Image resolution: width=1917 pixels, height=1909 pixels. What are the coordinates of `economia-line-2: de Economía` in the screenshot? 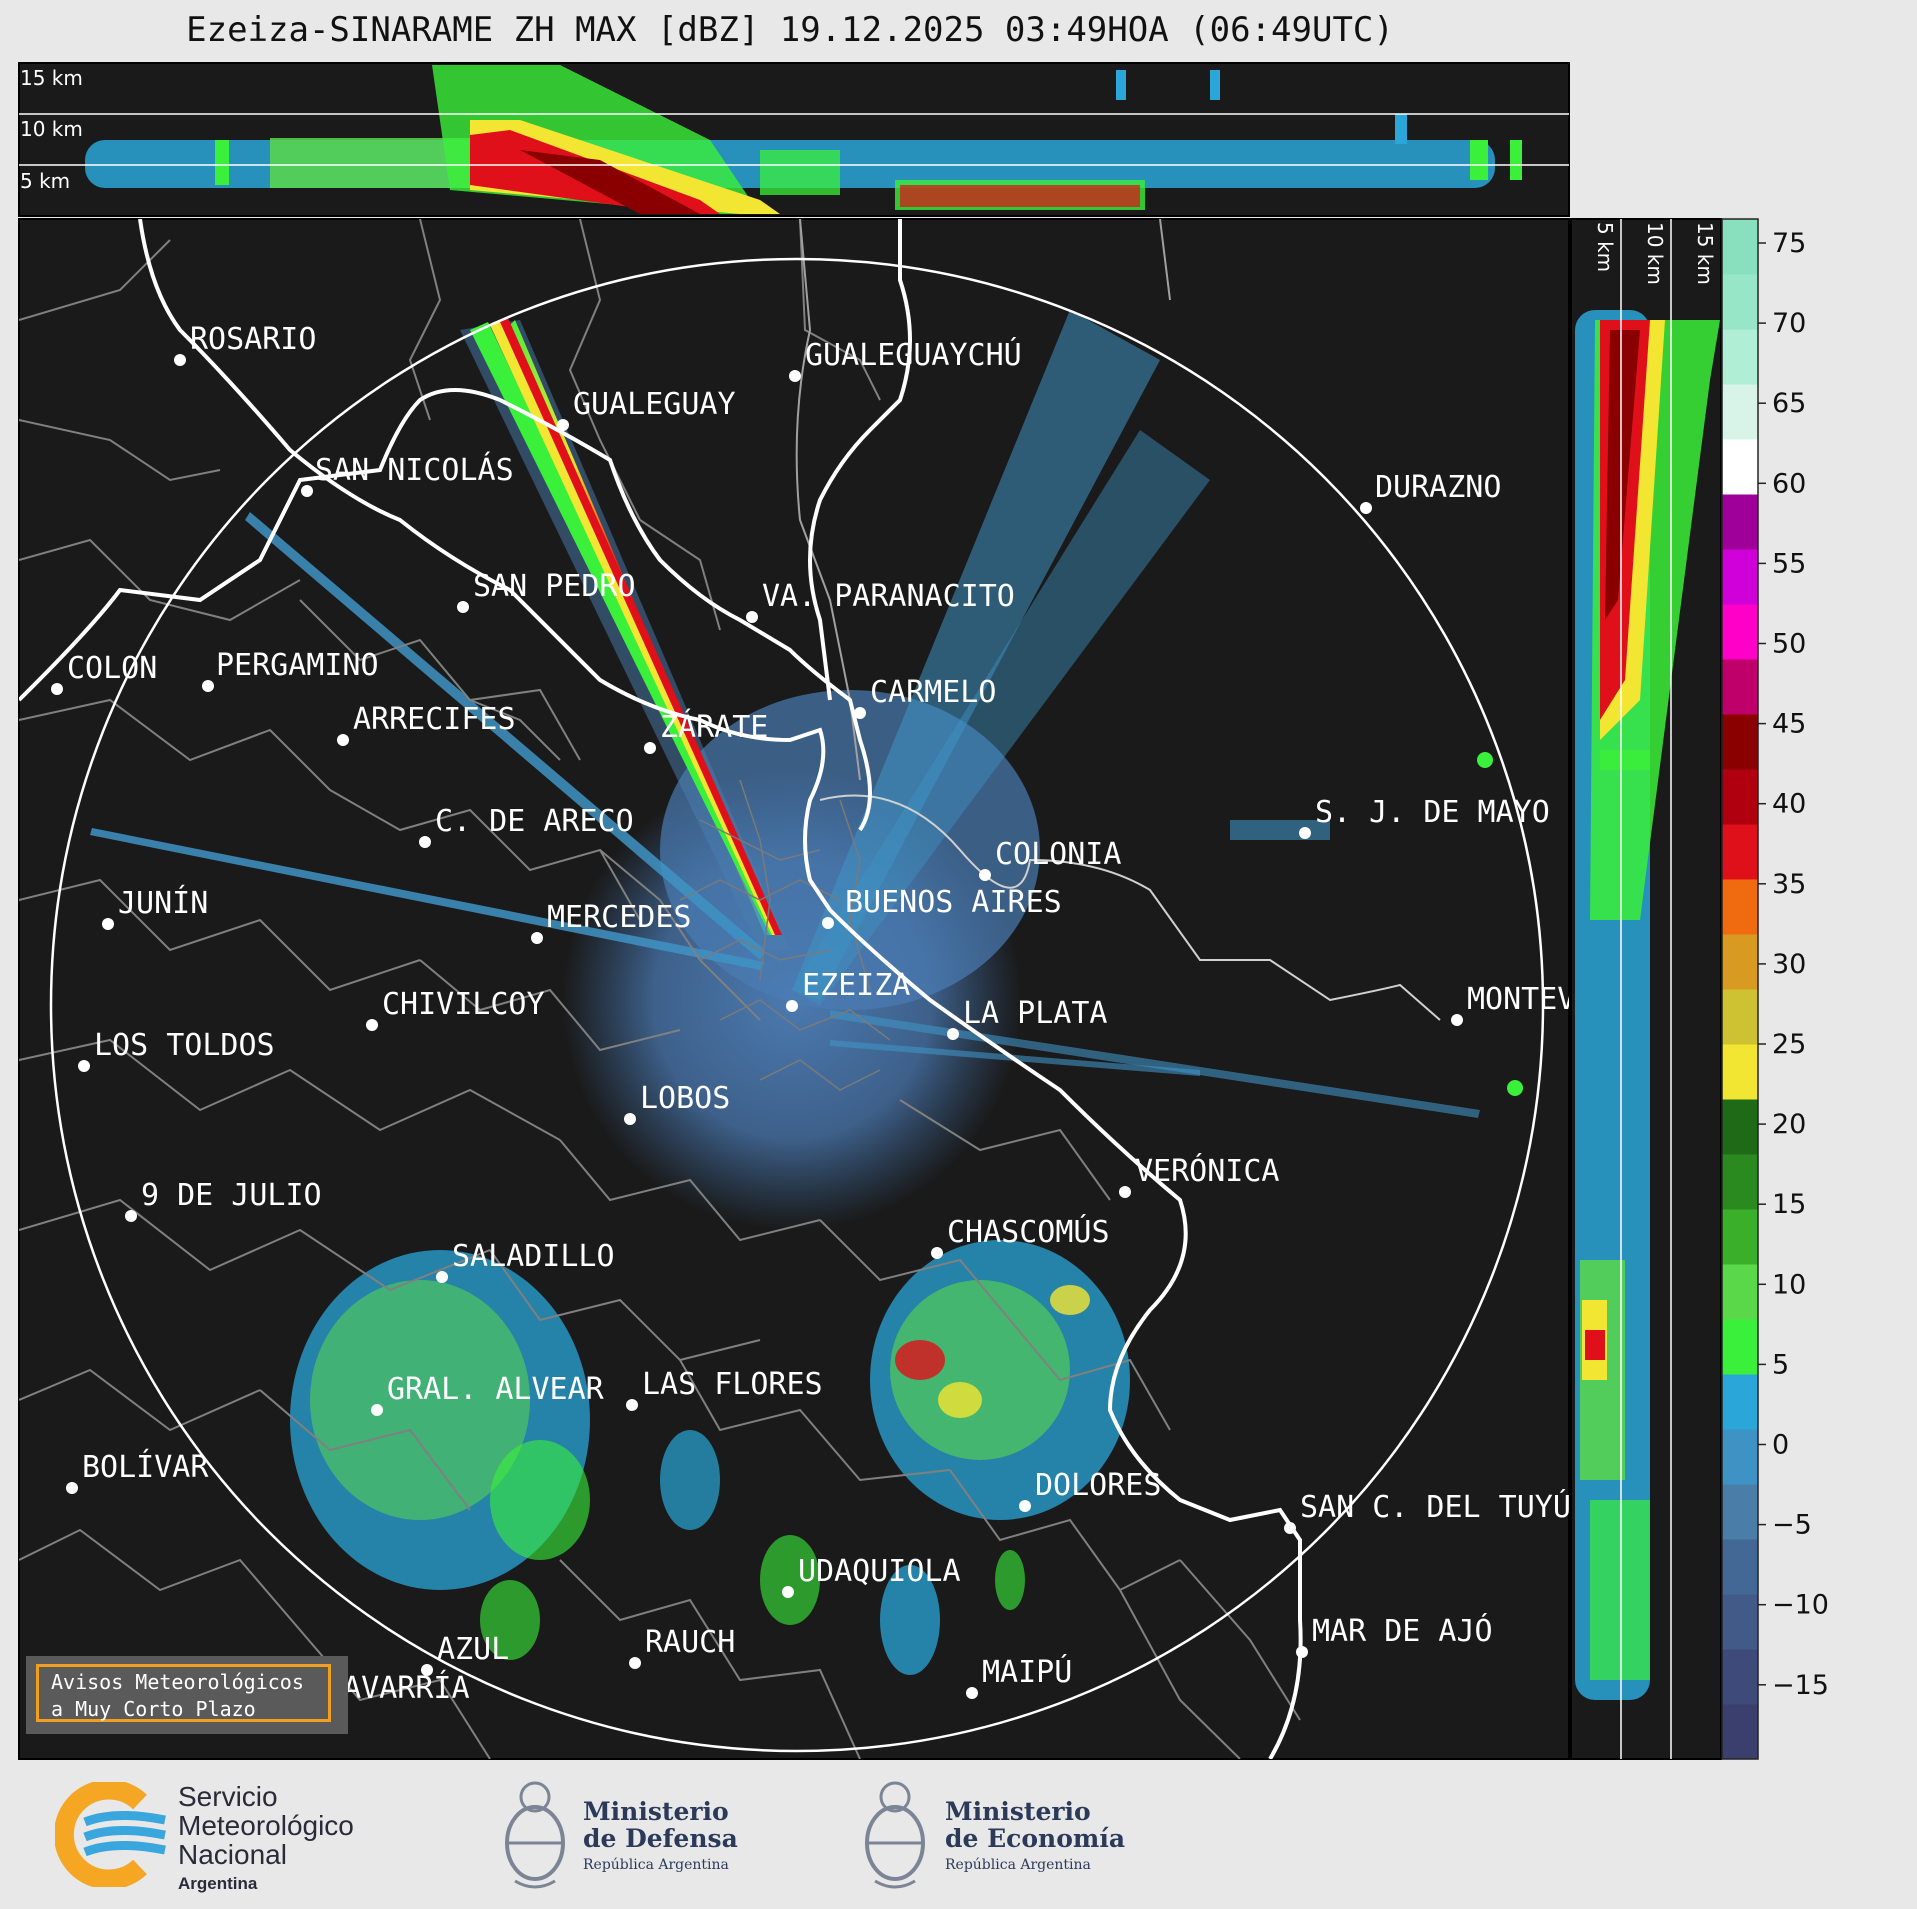 It's located at (1035, 1838).